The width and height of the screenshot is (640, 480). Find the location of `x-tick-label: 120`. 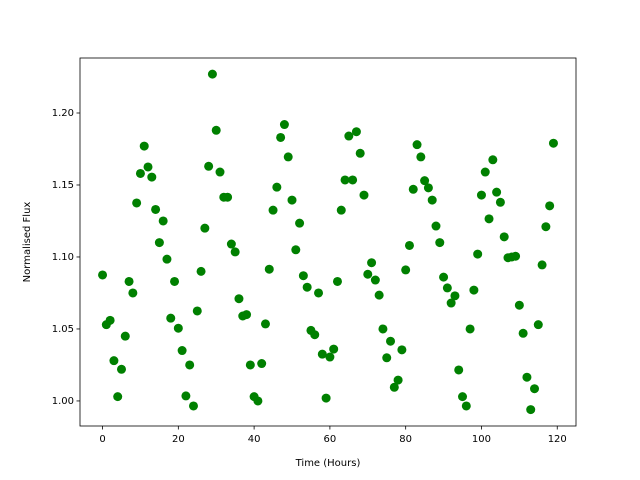

x-tick-label: 120 is located at coordinates (557, 439).